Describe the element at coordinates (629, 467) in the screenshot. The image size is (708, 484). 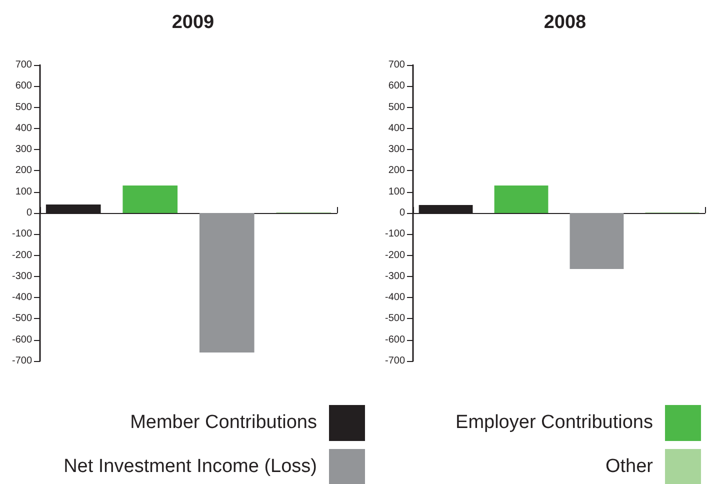
I see `legend-label: Other` at that location.